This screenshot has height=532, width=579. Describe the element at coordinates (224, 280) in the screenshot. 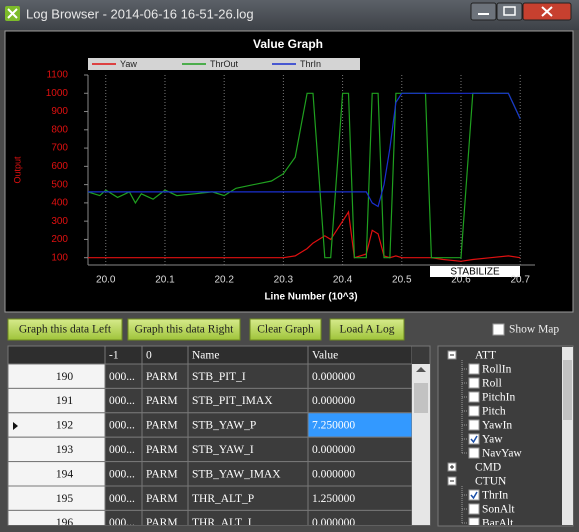

I see `x-tick-label: 20.2` at that location.